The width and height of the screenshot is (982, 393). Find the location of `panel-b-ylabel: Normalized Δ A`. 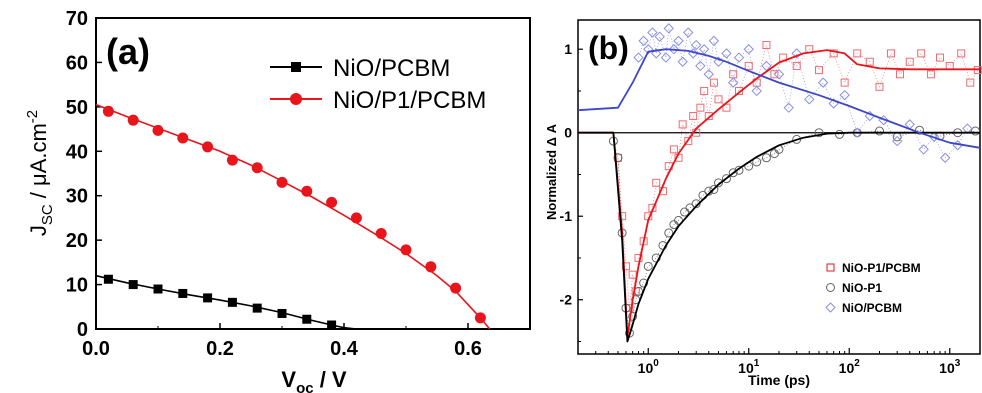

panel-b-ylabel: Normalized Δ A is located at coordinates (551, 171).